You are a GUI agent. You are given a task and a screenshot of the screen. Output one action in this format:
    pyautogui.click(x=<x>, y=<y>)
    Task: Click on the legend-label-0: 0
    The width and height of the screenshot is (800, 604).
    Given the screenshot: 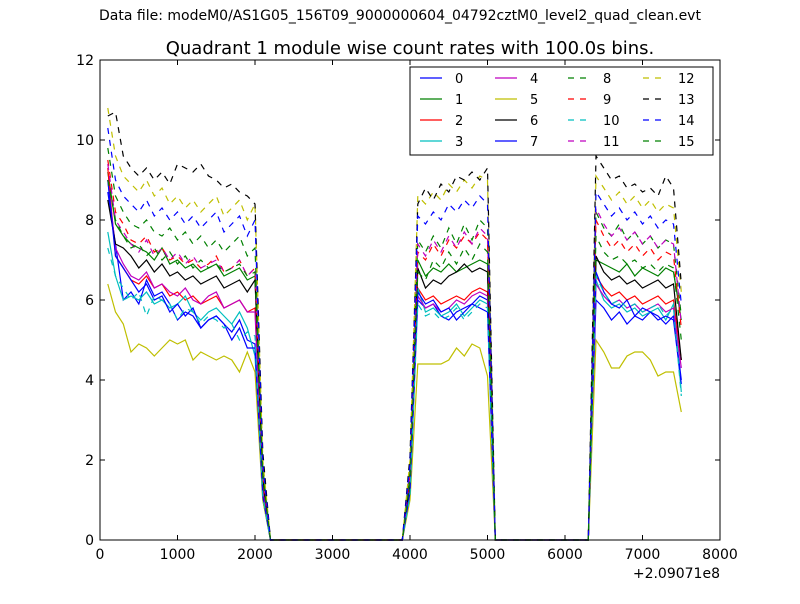 What is the action you would take?
    pyautogui.click(x=459, y=79)
    